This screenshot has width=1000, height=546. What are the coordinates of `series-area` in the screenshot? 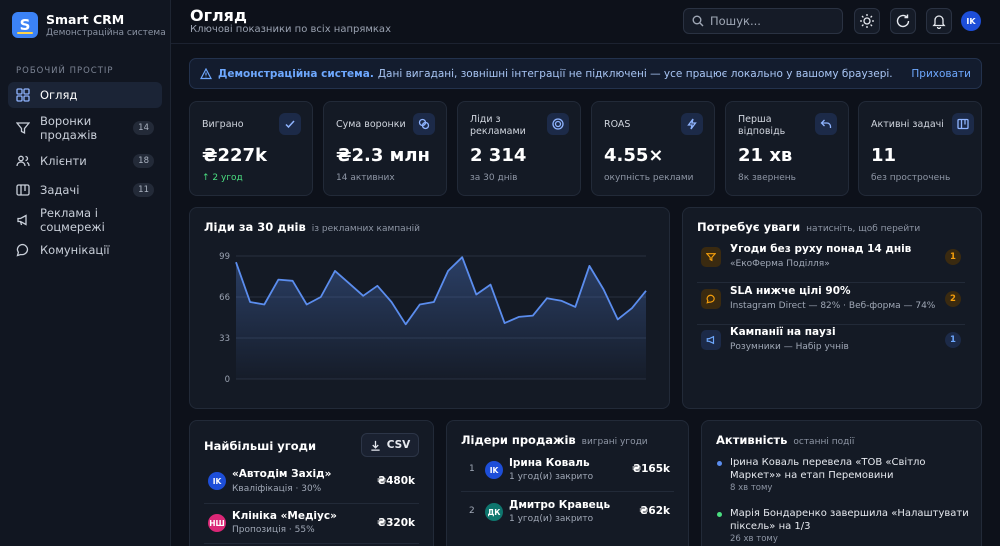 It's located at (441, 318).